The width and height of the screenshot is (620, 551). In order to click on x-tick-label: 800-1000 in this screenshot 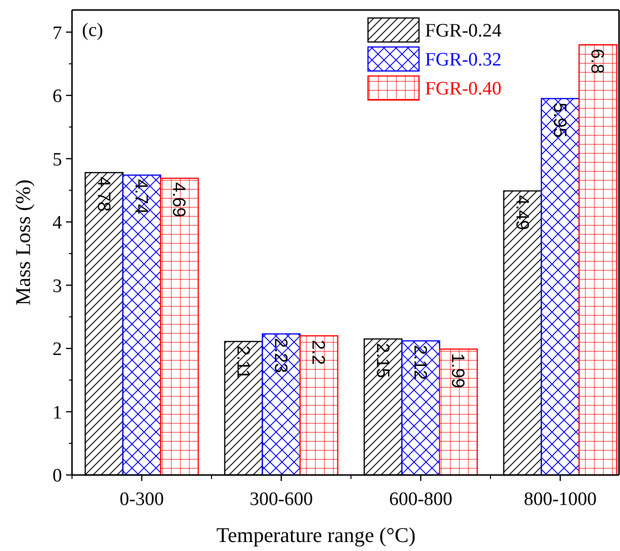, I will do `click(560, 499)`.